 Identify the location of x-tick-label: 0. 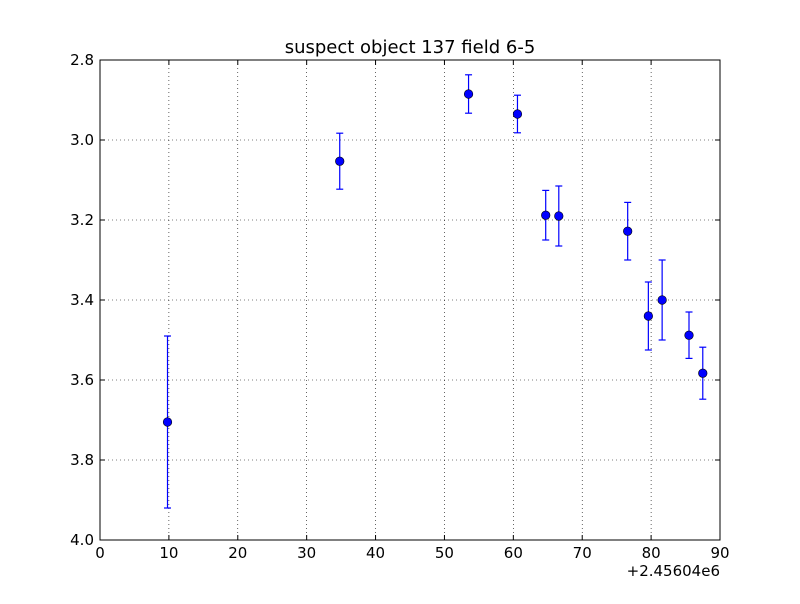
(100, 553).